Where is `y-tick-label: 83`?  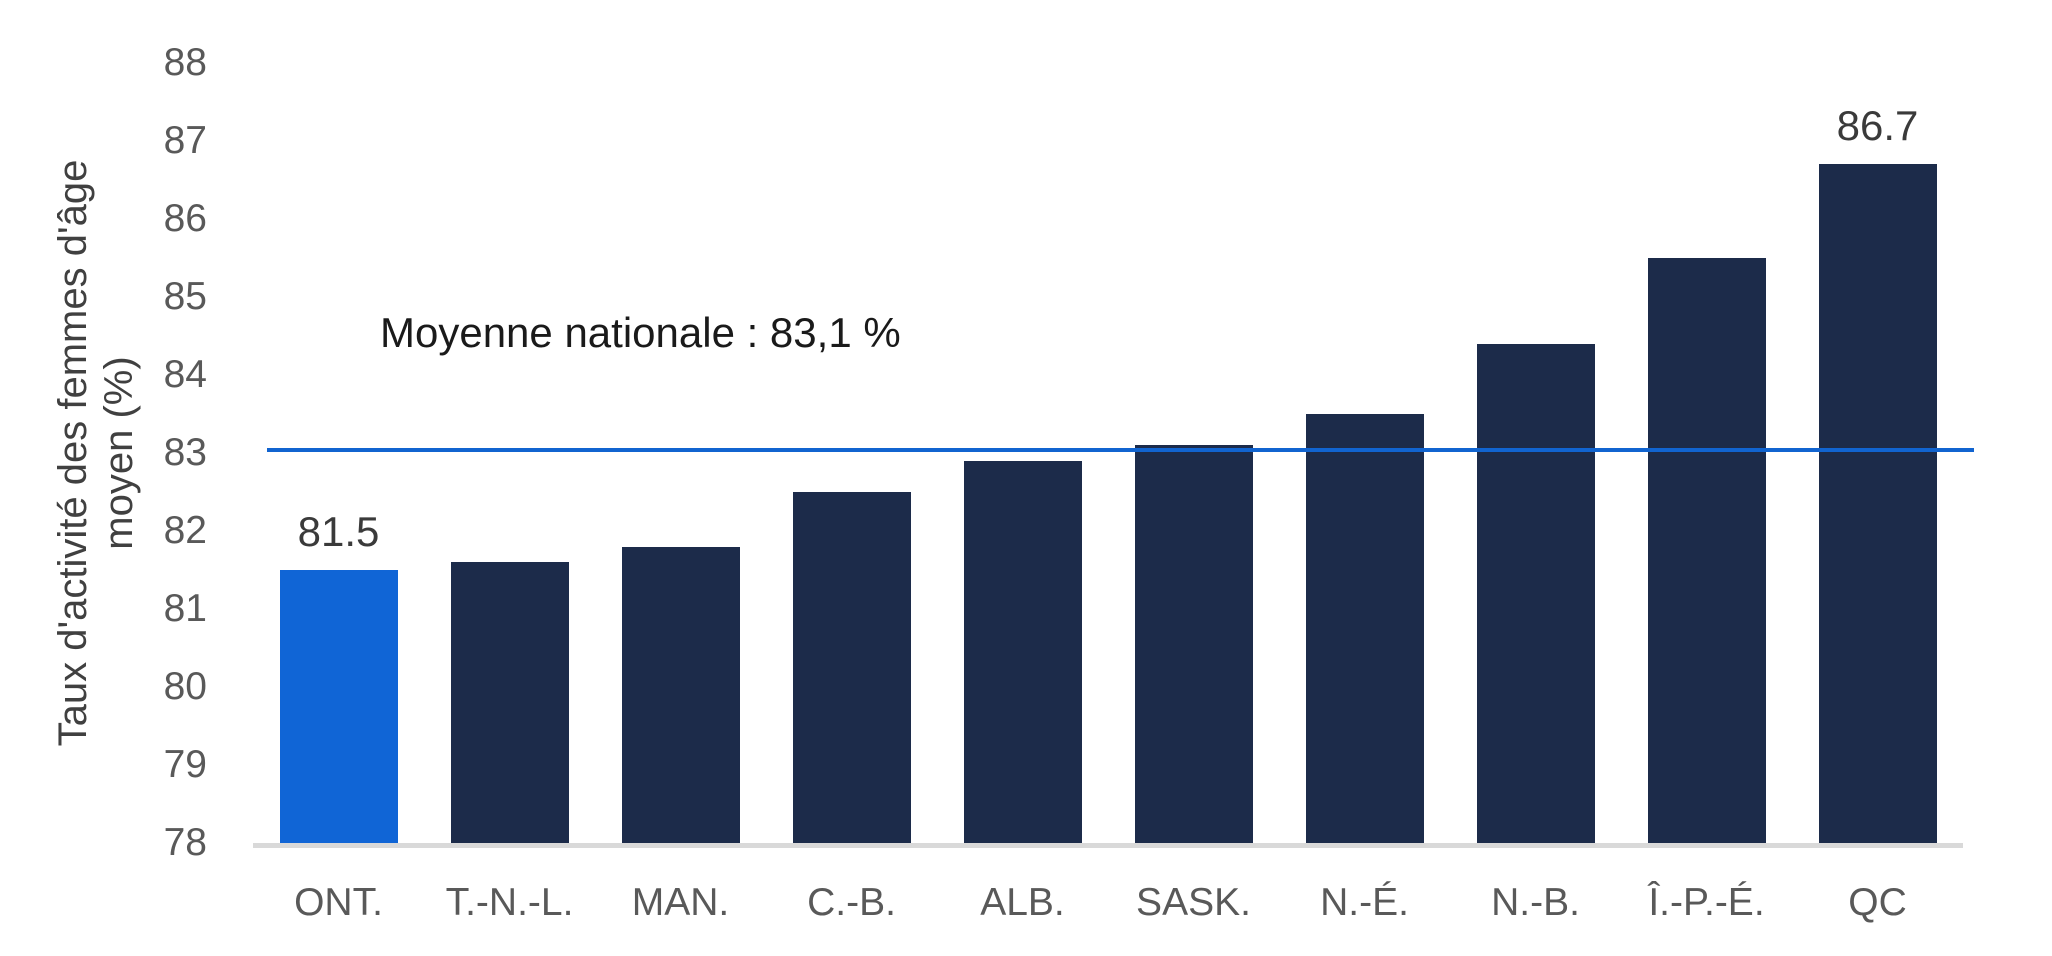 y-tick-label: 83 is located at coordinates (185, 452).